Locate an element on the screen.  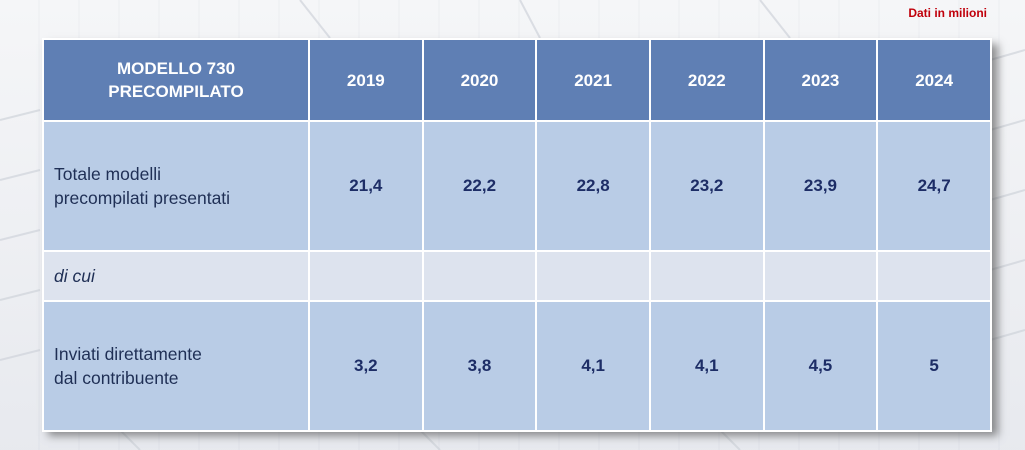
unit-note: Dati in milioni is located at coordinates (947, 13).